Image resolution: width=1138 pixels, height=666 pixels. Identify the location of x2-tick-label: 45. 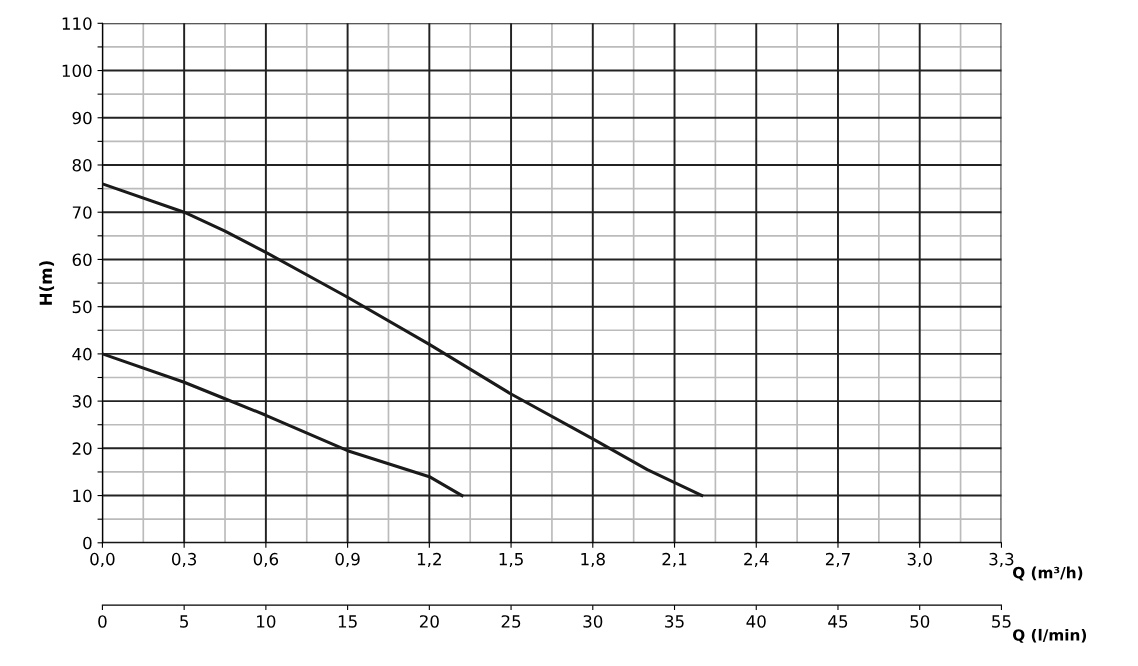
(838, 621).